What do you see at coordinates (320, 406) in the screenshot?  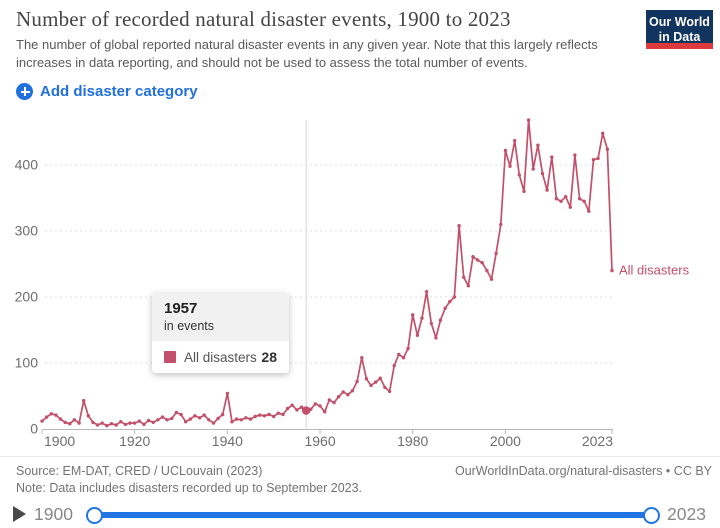 I see `data-point-1960` at bounding box center [320, 406].